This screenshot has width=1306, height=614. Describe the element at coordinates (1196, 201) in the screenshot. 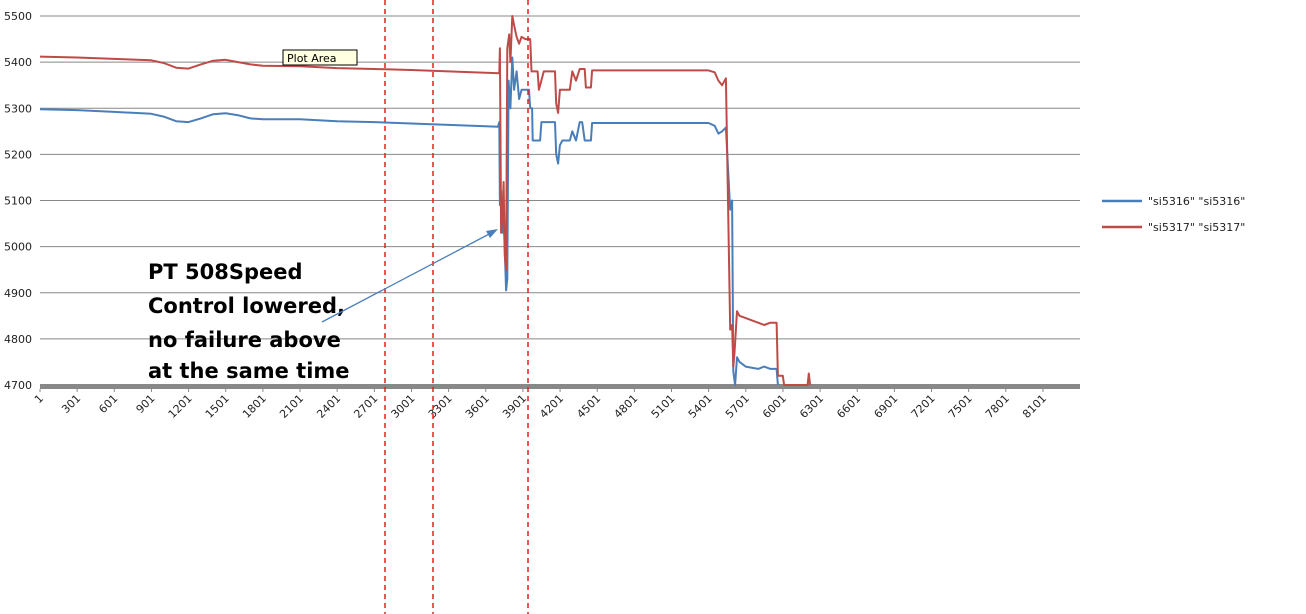

I see `legend-label-1: "si5316" "si5316"` at that location.